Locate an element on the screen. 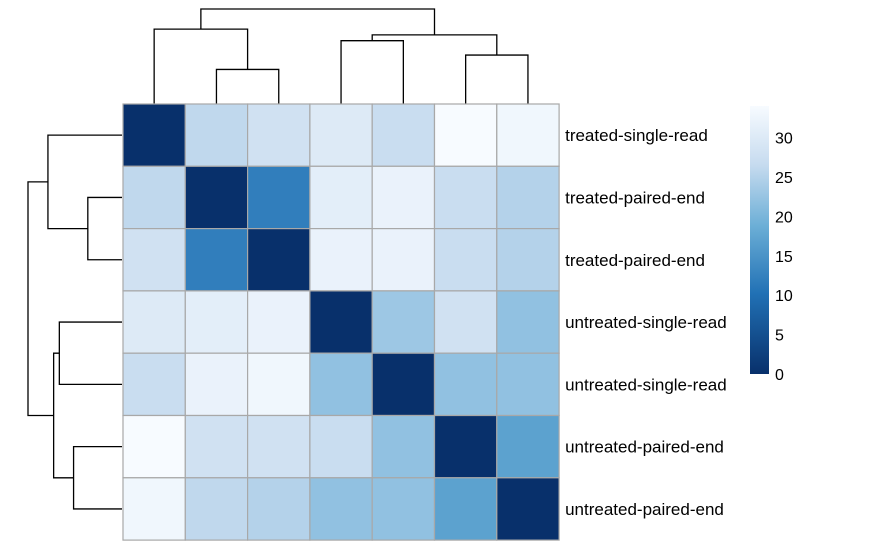  legend-tick-label: 30 is located at coordinates (784, 139).